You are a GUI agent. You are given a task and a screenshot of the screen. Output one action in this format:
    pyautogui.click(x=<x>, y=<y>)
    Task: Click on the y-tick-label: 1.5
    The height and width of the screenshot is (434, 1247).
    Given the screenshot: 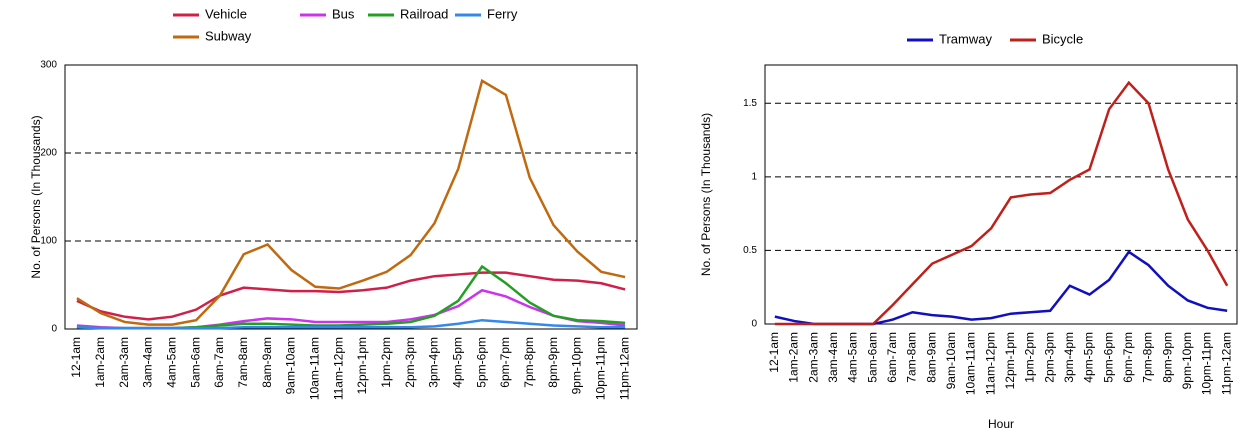 What is the action you would take?
    pyautogui.click(x=750, y=103)
    